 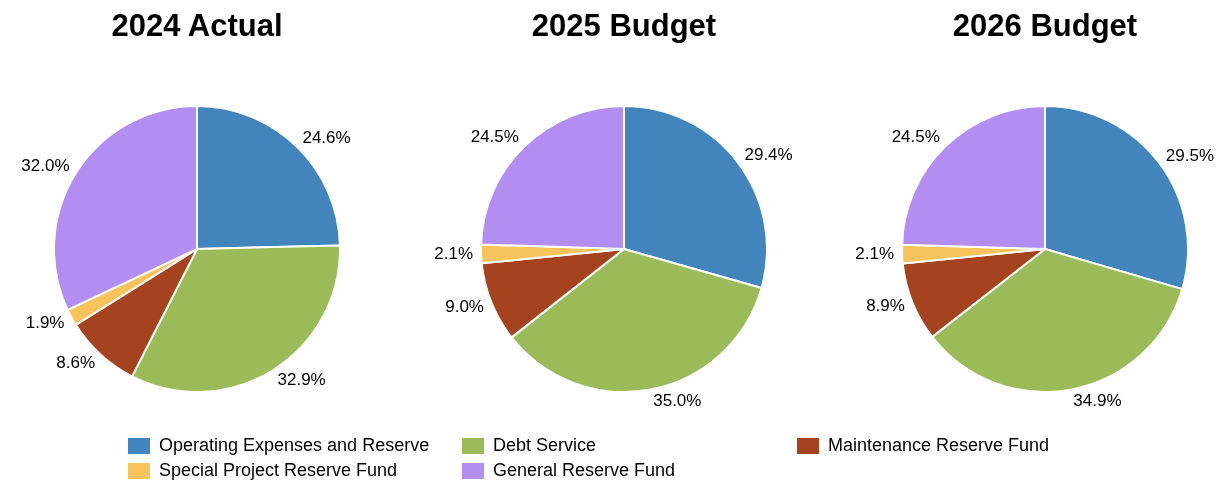 I want to click on legend-label: General Reserve Fund, so click(x=584, y=470).